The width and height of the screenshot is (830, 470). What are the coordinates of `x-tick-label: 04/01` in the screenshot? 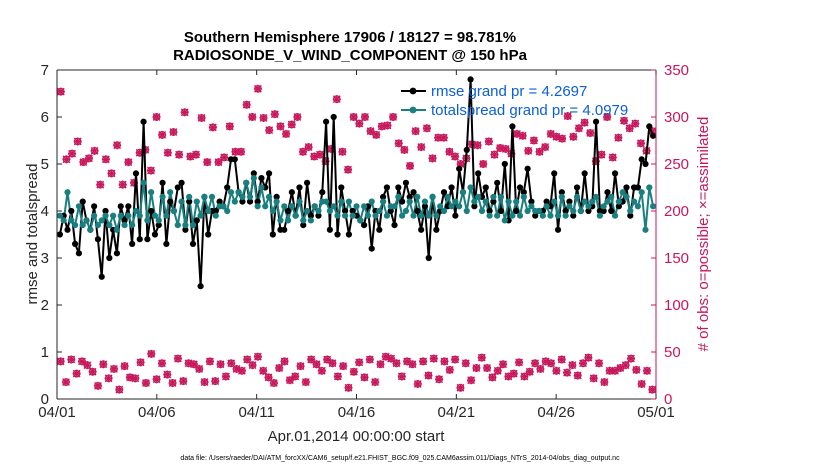 It's located at (57, 412).